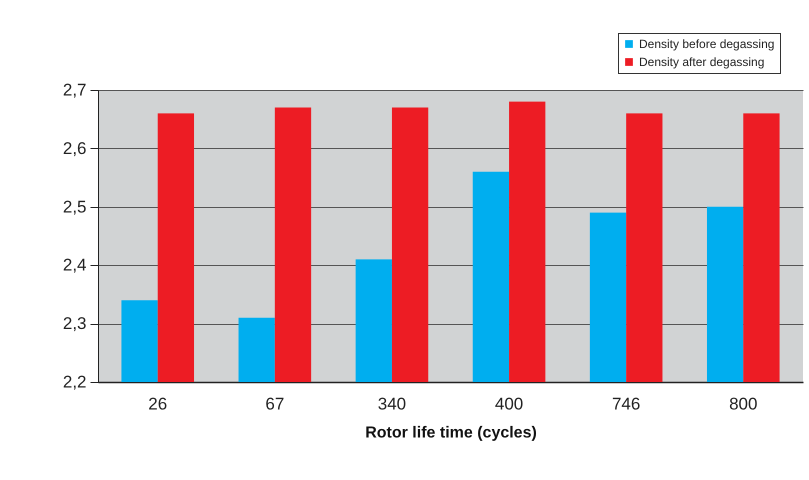 This screenshot has height=480, width=809. Describe the element at coordinates (706, 44) in the screenshot. I see `legend-label: Density before degassing` at that location.